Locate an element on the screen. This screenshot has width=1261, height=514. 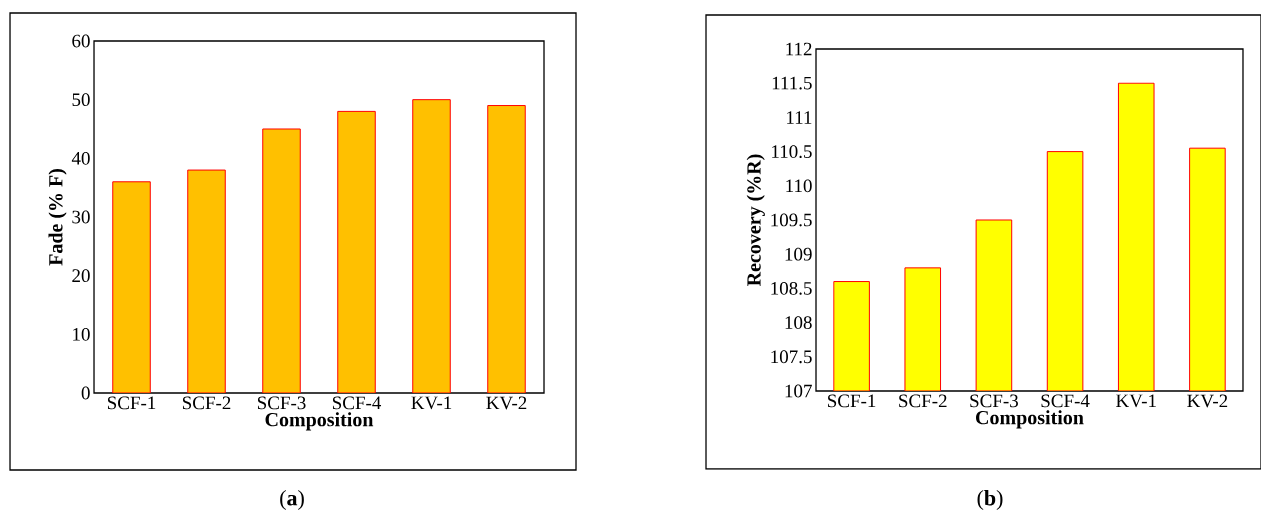
y-tick-label: 109.5 is located at coordinates (791, 220).